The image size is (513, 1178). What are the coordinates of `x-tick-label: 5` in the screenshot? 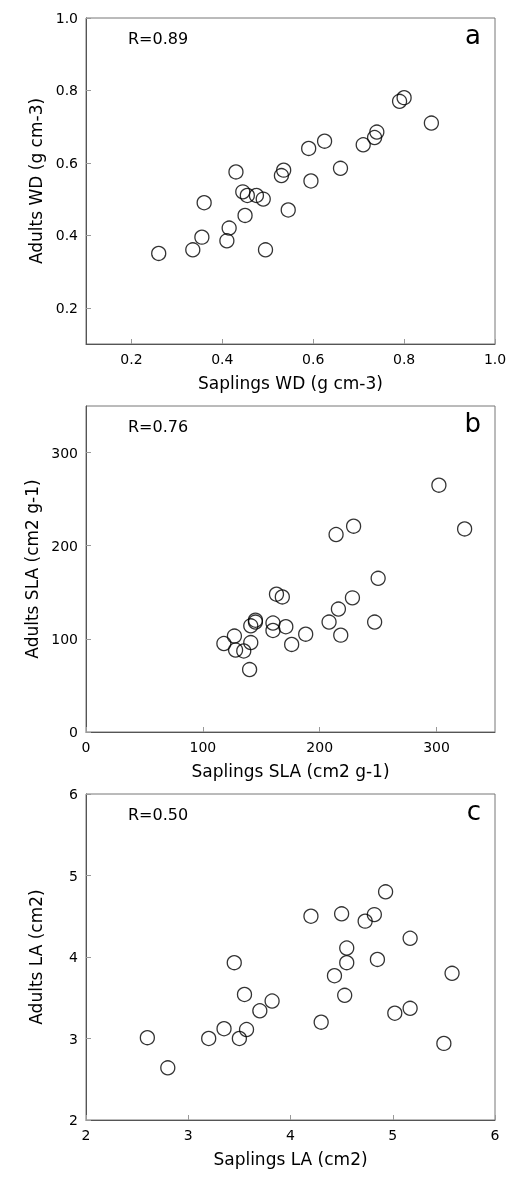 It's located at (393, 1135).